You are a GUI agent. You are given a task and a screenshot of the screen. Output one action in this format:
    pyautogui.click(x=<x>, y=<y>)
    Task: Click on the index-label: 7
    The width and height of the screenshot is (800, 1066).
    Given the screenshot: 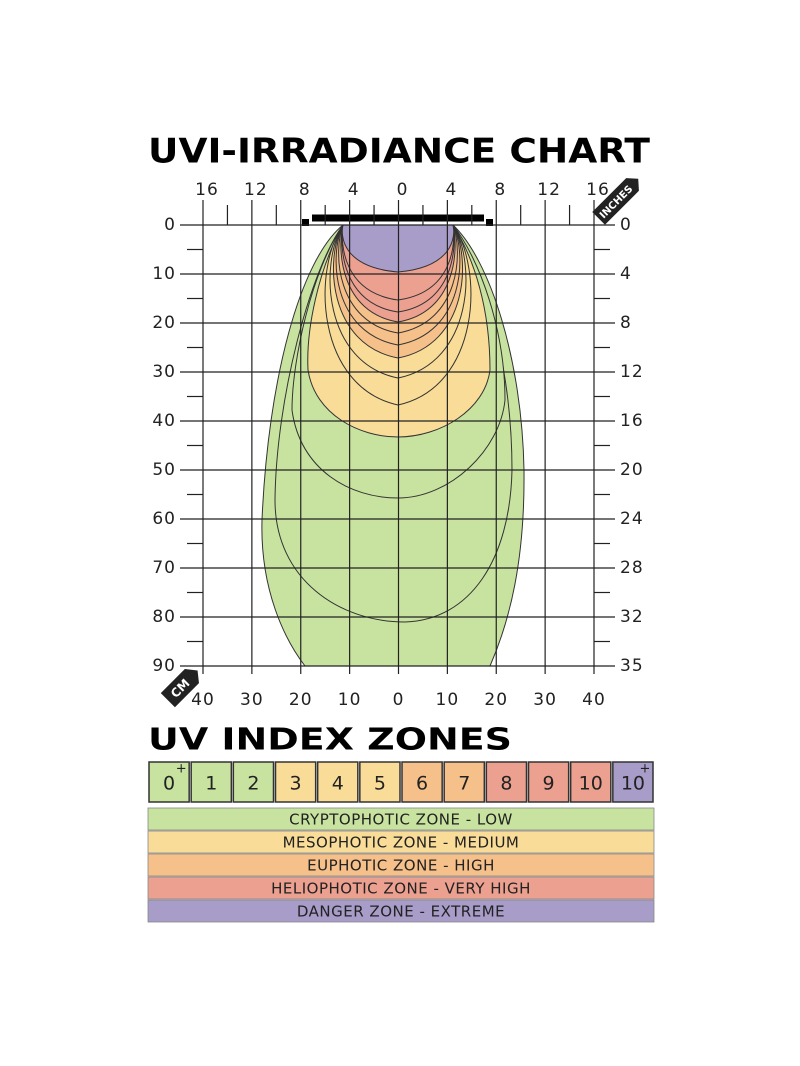 What is the action you would take?
    pyautogui.click(x=464, y=784)
    